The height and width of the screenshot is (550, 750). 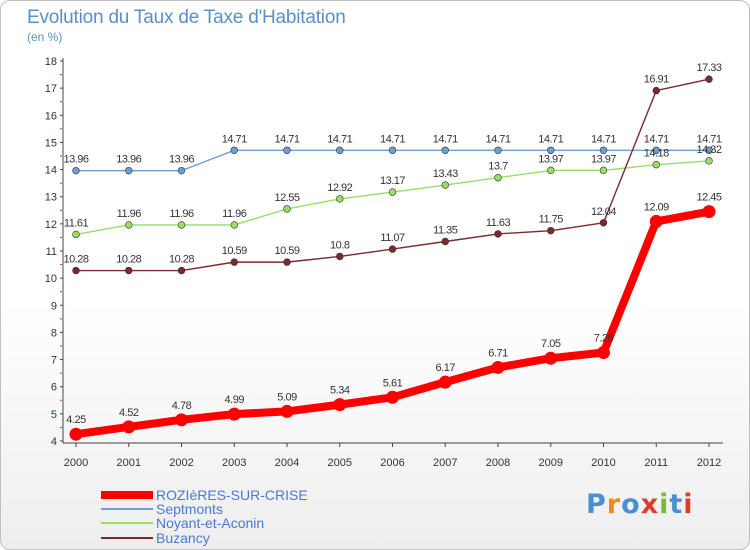 What do you see at coordinates (129, 463) in the screenshot?
I see `x-tick-label: 2001` at bounding box center [129, 463].